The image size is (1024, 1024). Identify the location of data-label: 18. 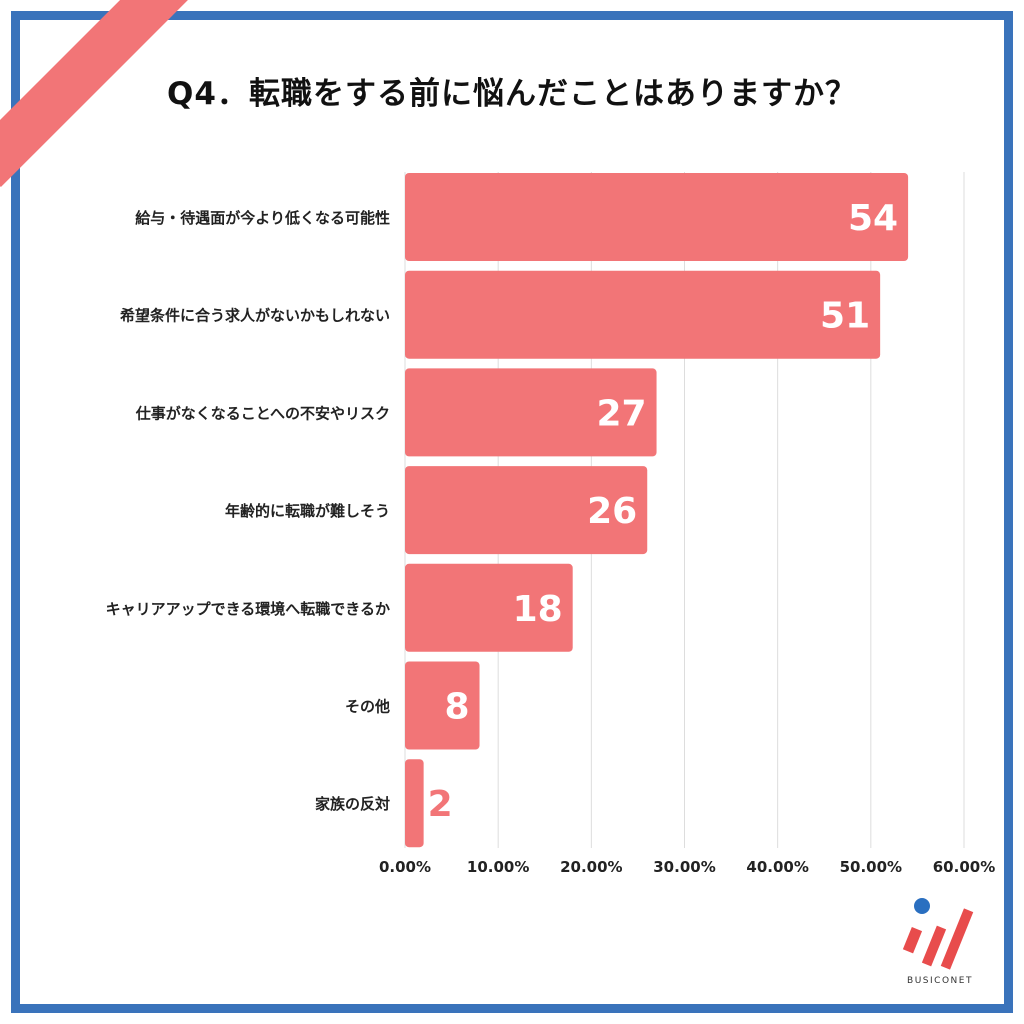
(538, 609).